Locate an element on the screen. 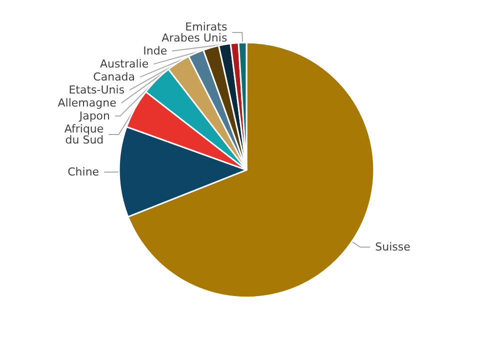 This screenshot has width=493, height=354. slice-label: Australie is located at coordinates (124, 64).